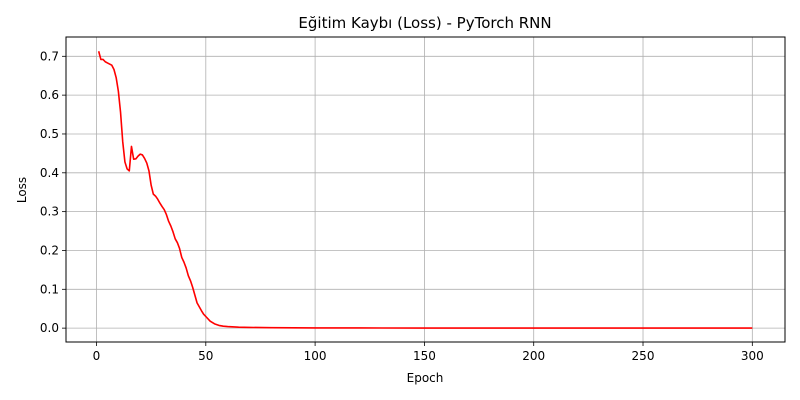 This screenshot has height=400, width=800. Describe the element at coordinates (49, 95) in the screenshot. I see `y-tick-label: 0.6` at that location.